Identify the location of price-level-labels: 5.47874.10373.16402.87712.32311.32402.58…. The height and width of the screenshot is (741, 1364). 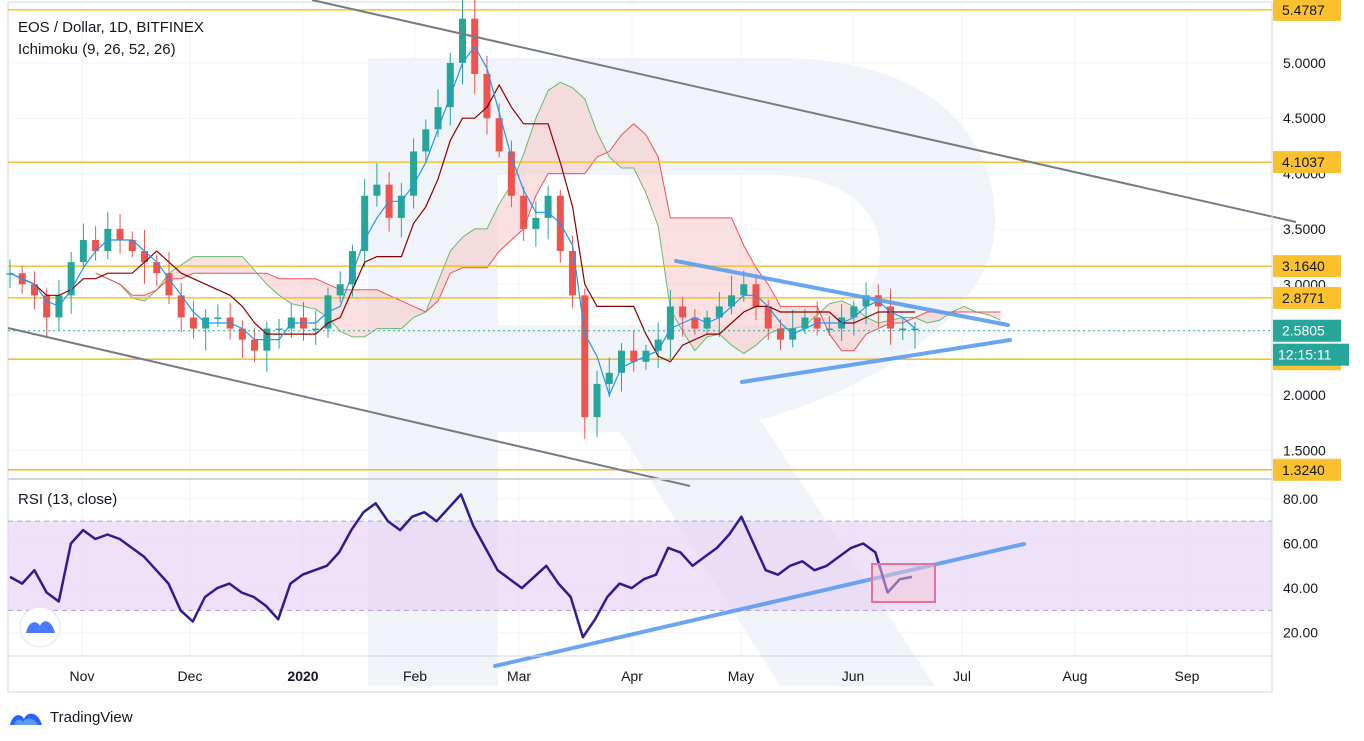
(1311, 240).